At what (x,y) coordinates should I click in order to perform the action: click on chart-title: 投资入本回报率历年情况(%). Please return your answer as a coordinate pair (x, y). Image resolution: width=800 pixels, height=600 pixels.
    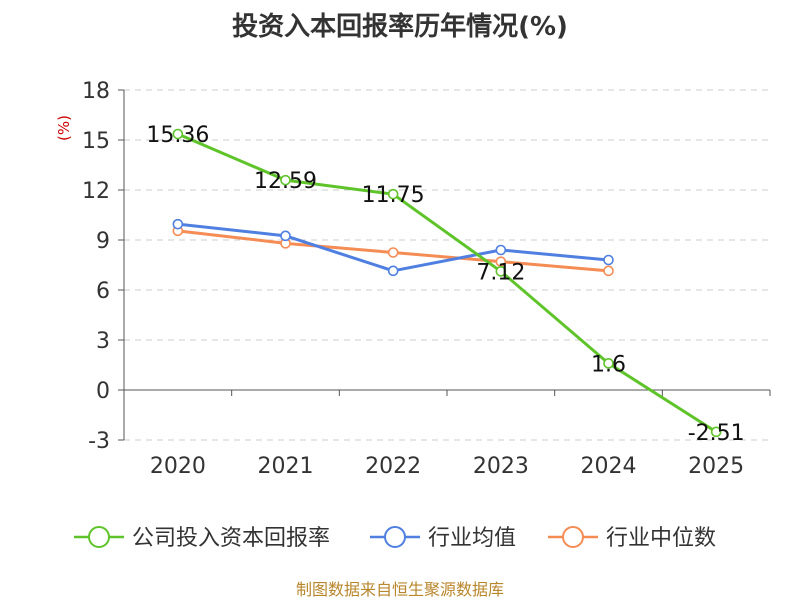
    Looking at the image, I should click on (400, 27).